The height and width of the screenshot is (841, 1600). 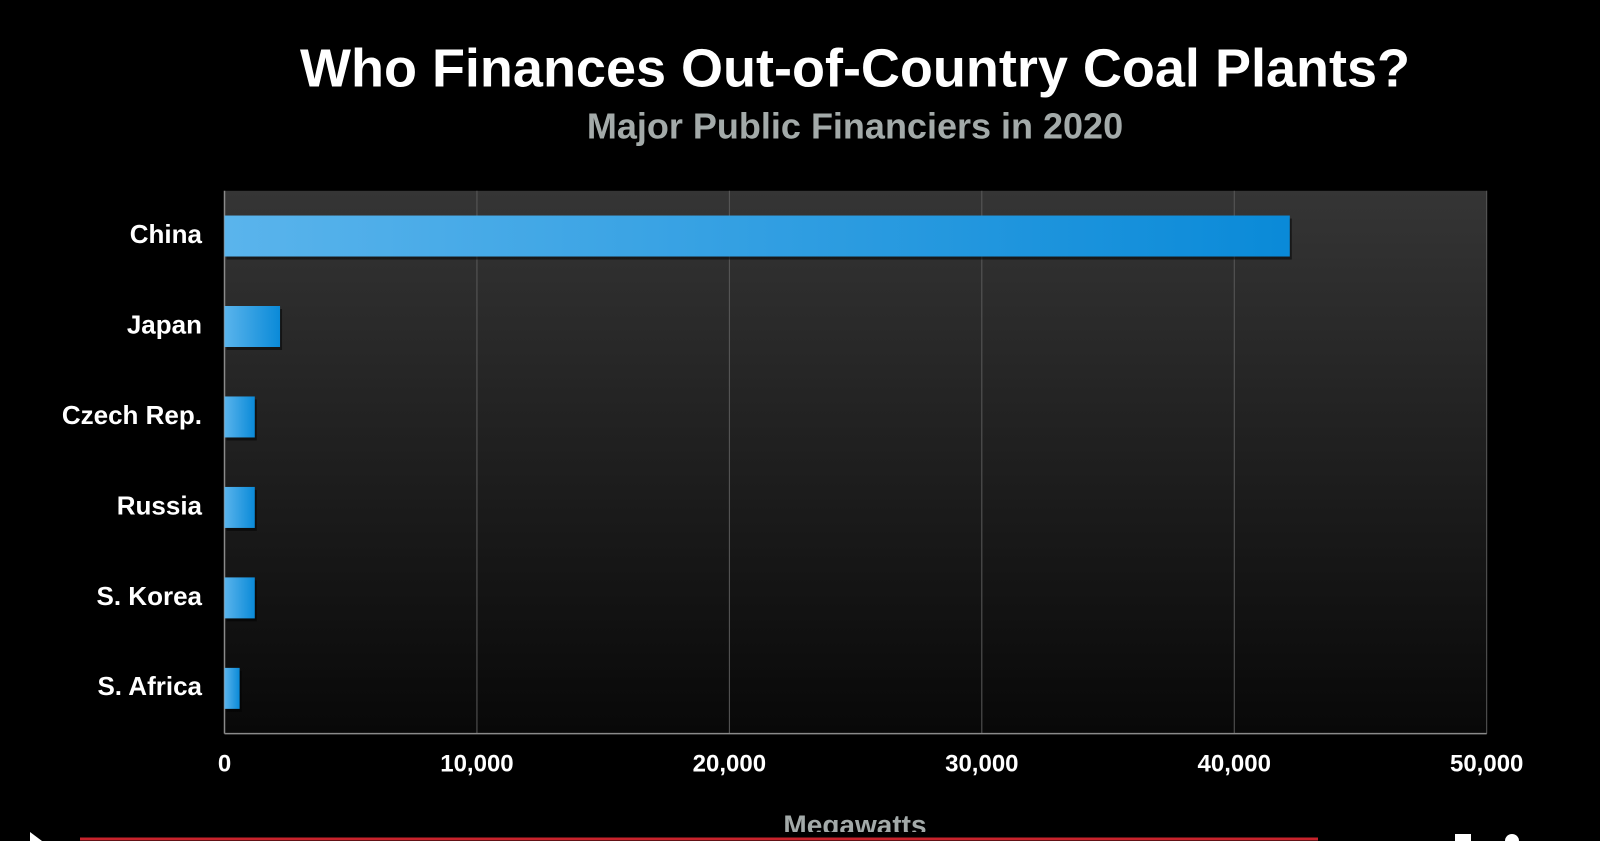 I want to click on x-tick-label: 40,000, so click(x=1234, y=763).